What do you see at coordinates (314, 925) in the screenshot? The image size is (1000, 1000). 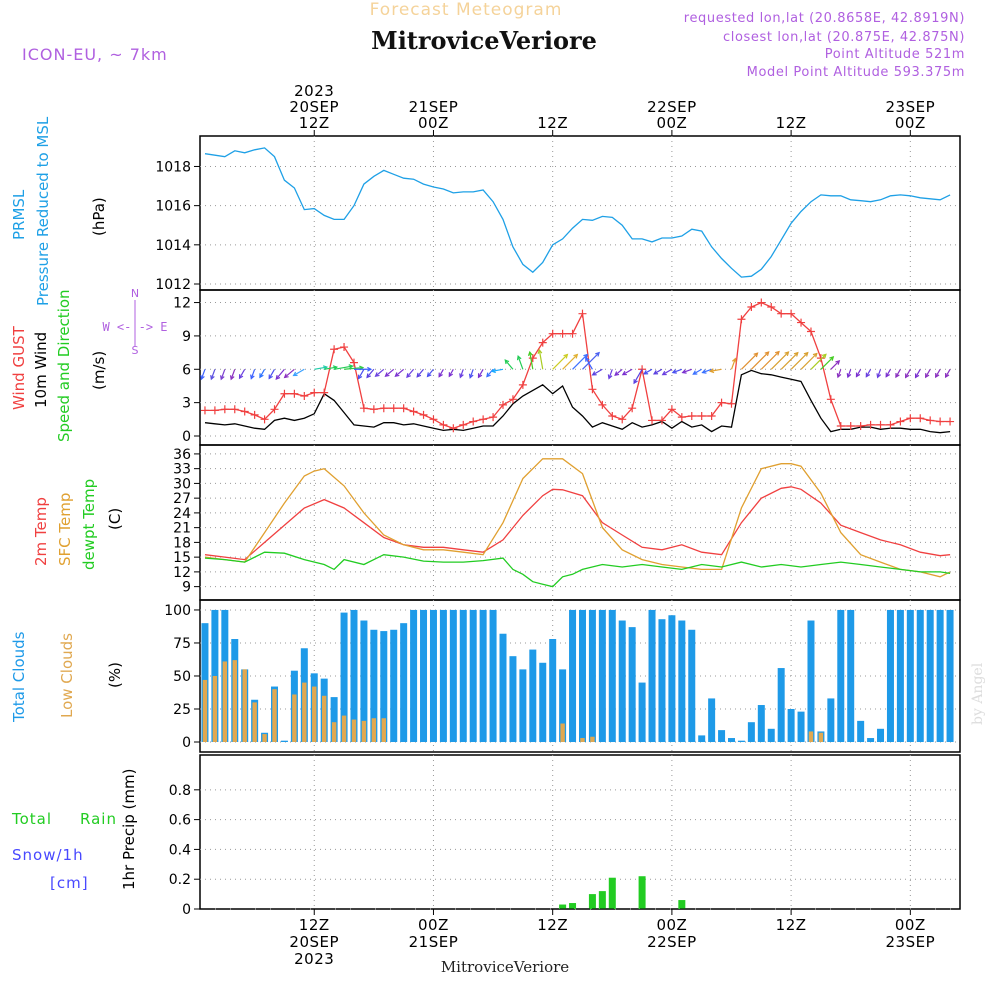 I see `bottom-time-tick-label: 12Z` at bounding box center [314, 925].